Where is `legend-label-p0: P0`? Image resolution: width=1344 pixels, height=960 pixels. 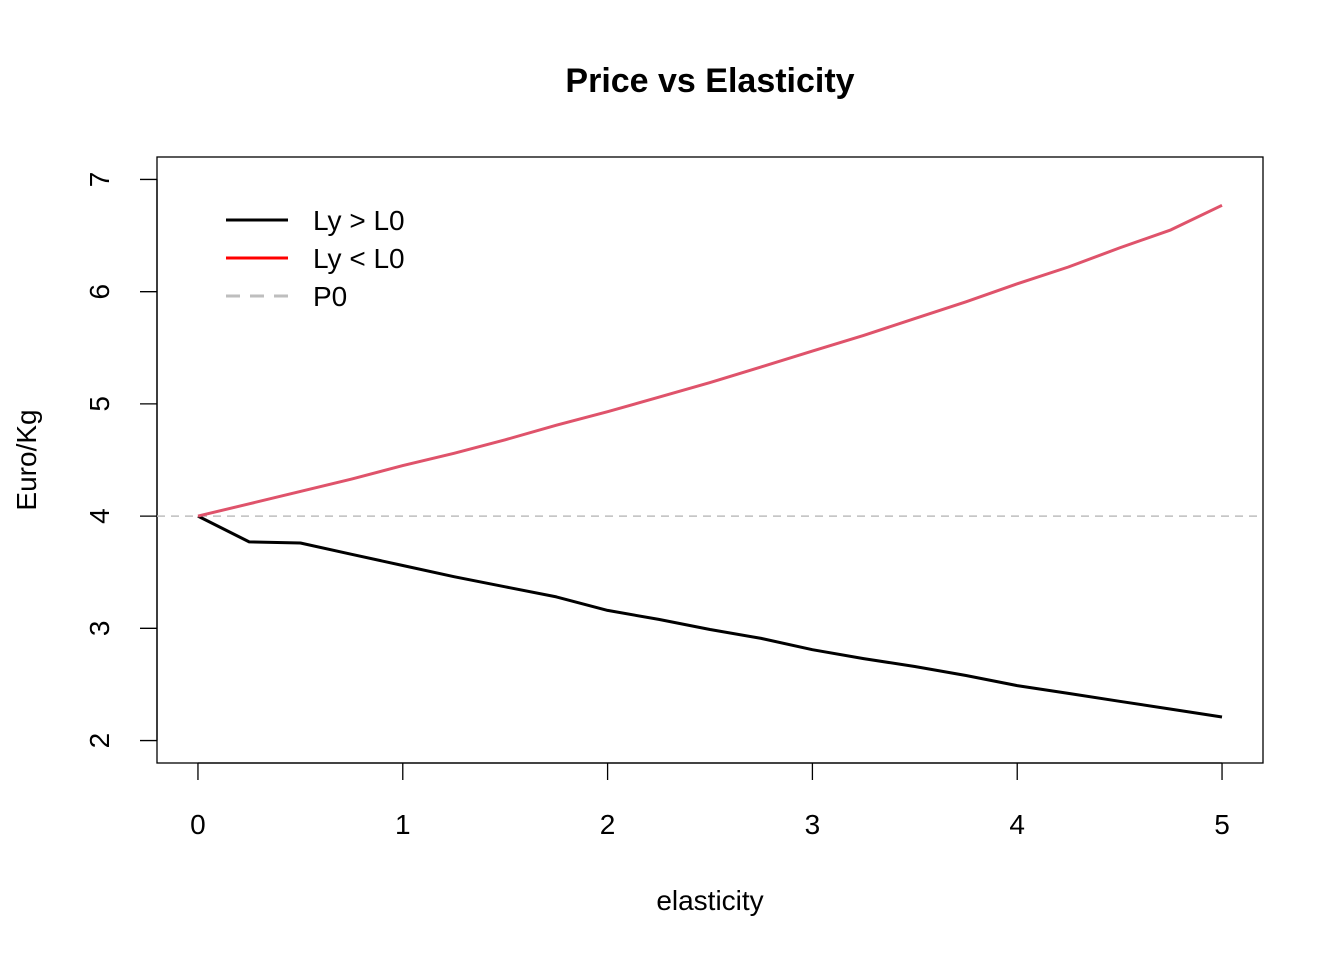
legend-label-p0: P0 is located at coordinates (330, 296).